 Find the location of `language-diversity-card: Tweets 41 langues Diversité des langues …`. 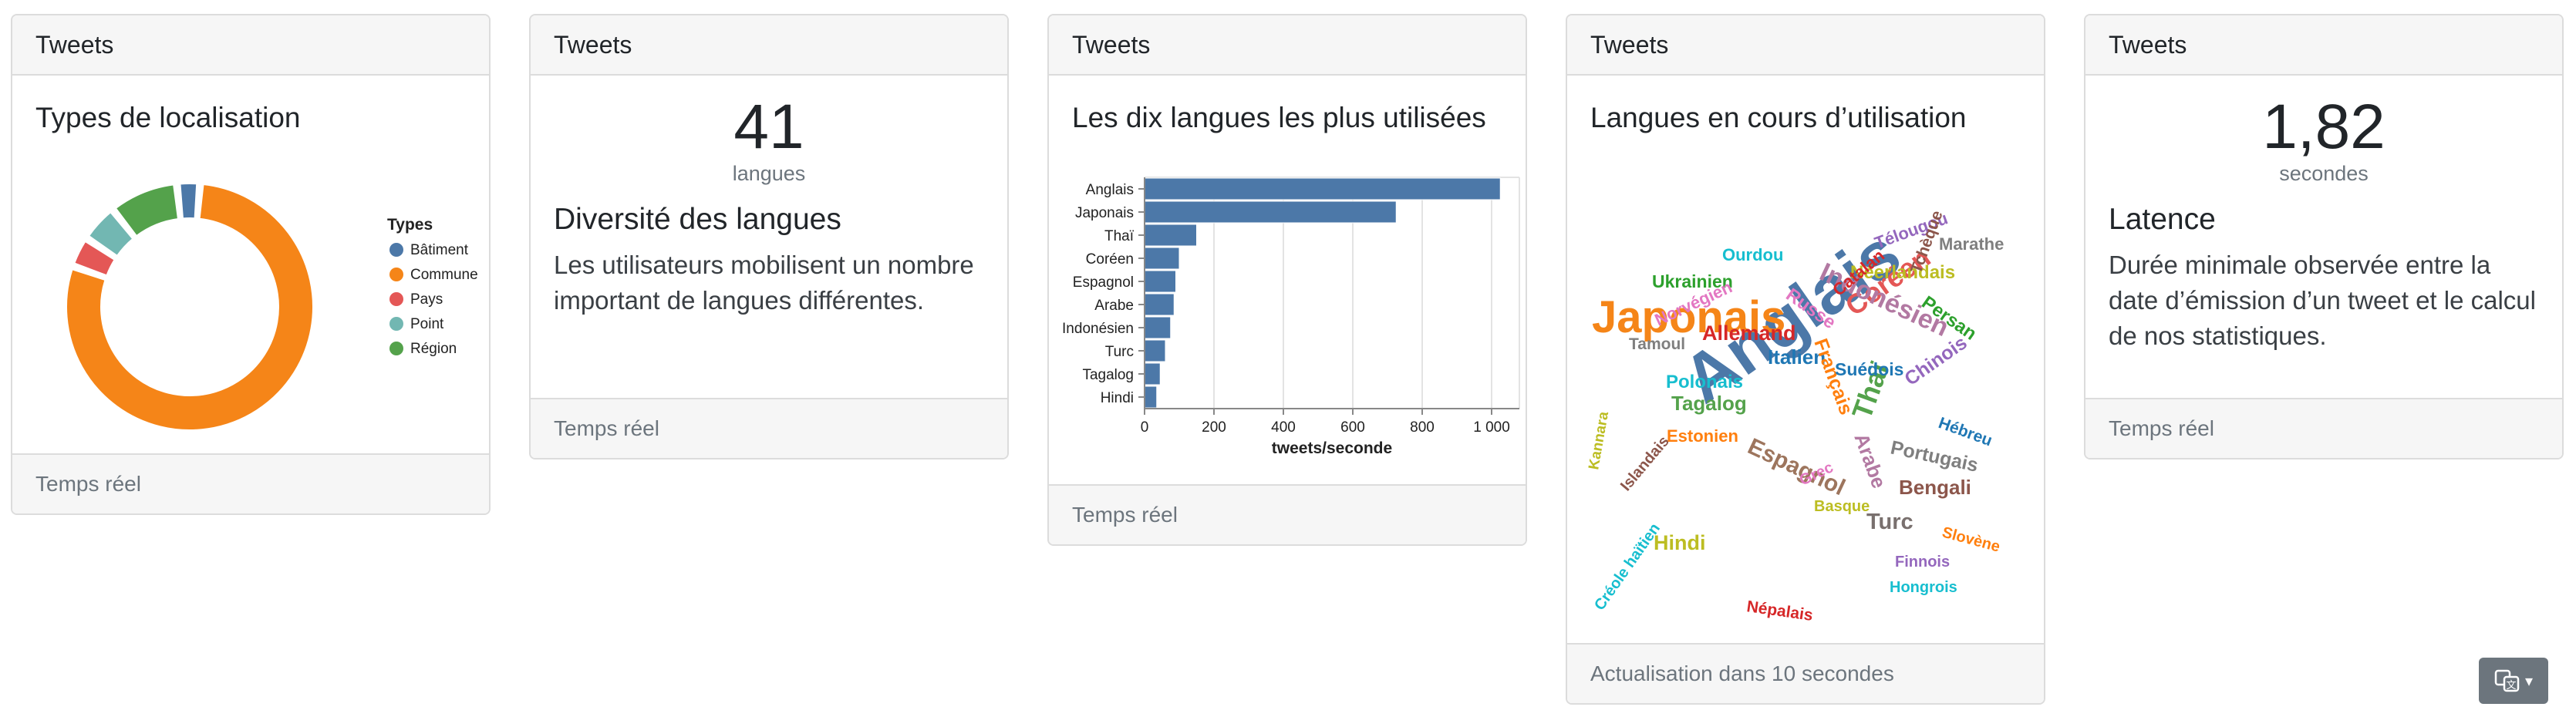

language-diversity-card: Tweets 41 langues Diversité des langues … is located at coordinates (769, 236).